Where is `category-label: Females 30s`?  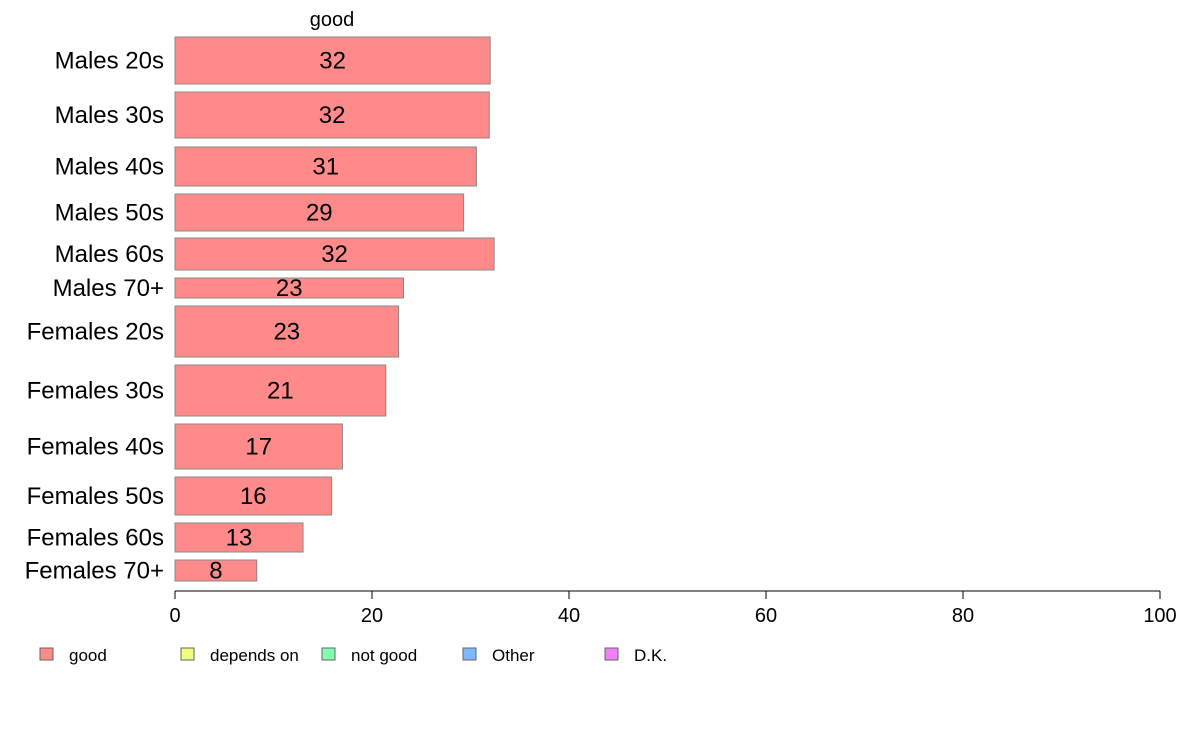 category-label: Females 30s is located at coordinates (95, 391).